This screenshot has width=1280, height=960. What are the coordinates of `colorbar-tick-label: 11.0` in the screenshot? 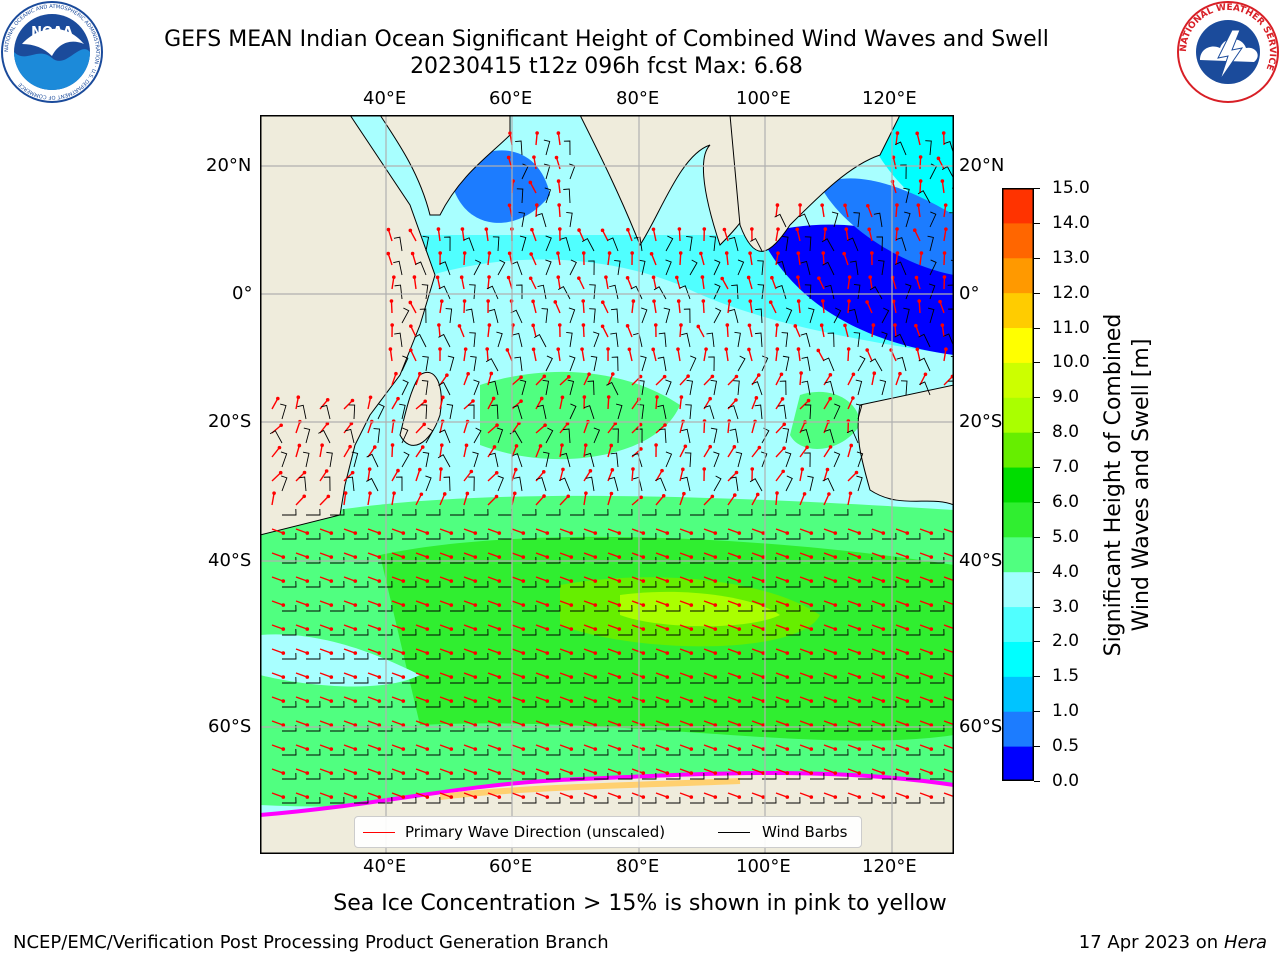 It's located at (1071, 327).